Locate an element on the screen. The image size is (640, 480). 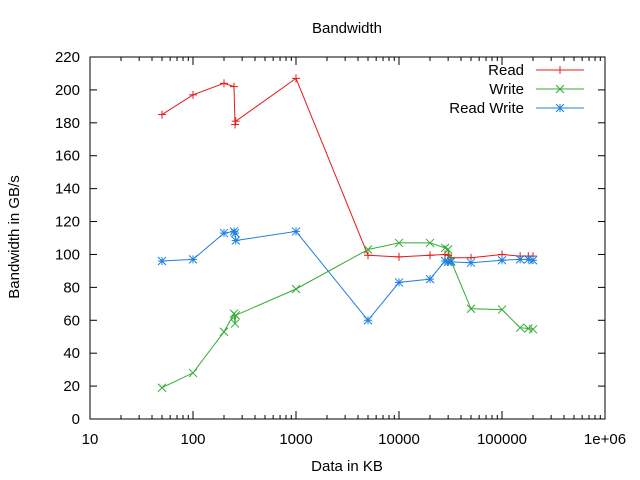
series-line-read-write is located at coordinates (347, 276).